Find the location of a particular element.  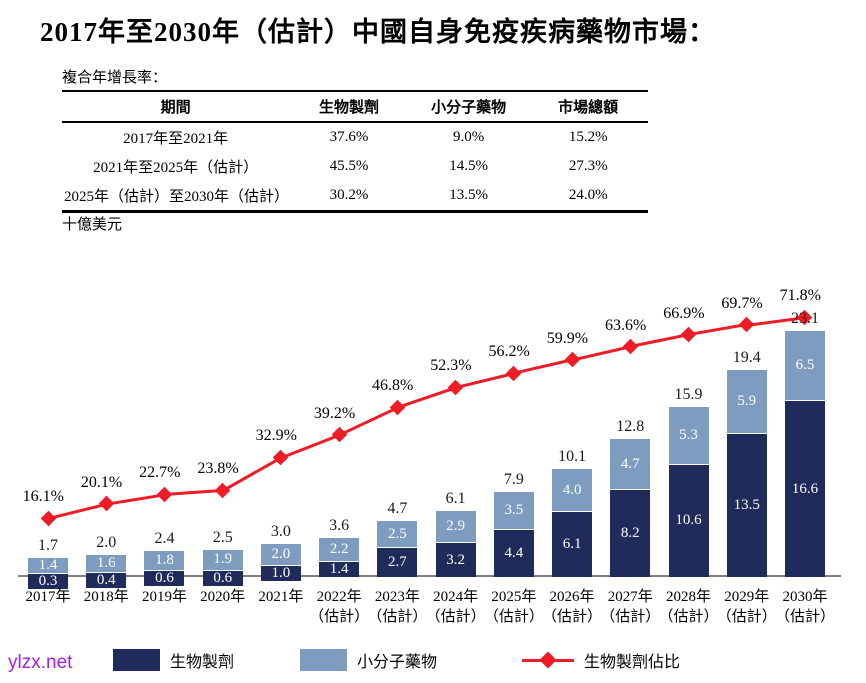

bar-total-label: 6.1 is located at coordinates (455, 499).